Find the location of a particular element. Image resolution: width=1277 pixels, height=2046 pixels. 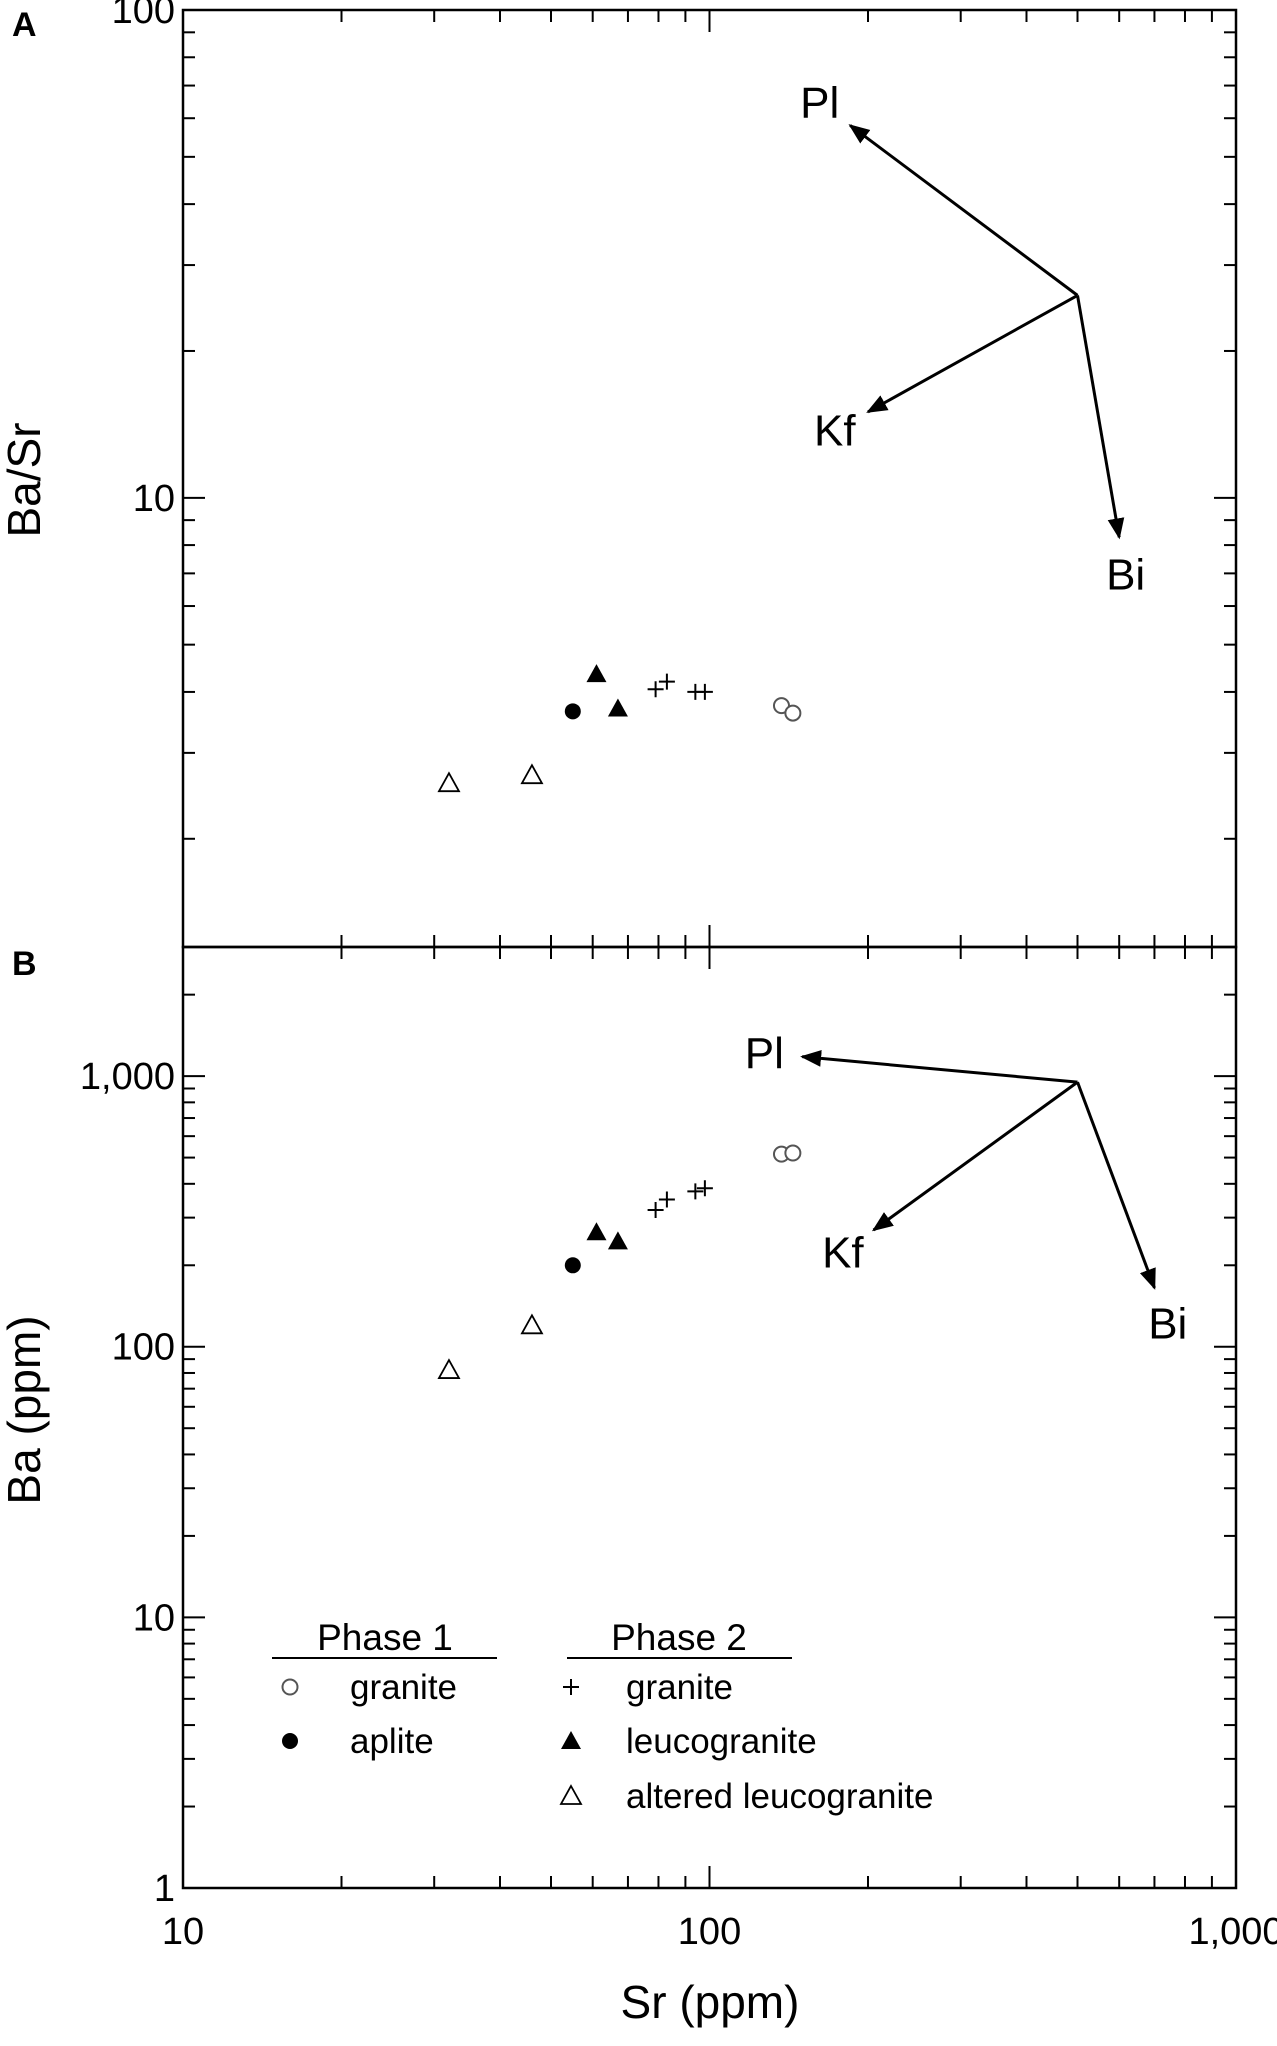

legend-marker-granite-phase-1-symbol-shape is located at coordinates (290, 1687).